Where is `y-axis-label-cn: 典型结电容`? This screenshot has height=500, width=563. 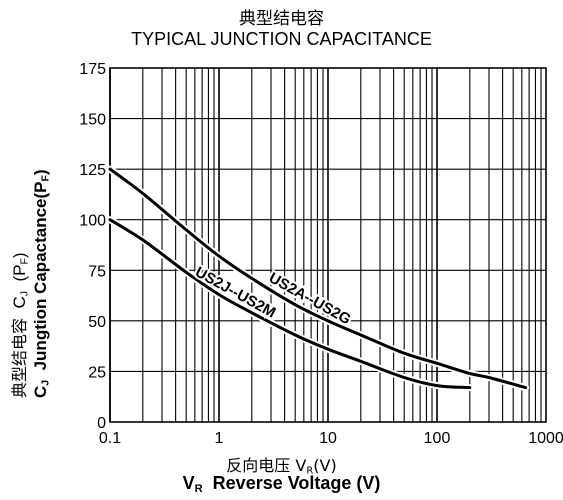
y-axis-label-cn: 典型结电容 is located at coordinates (19, 357).